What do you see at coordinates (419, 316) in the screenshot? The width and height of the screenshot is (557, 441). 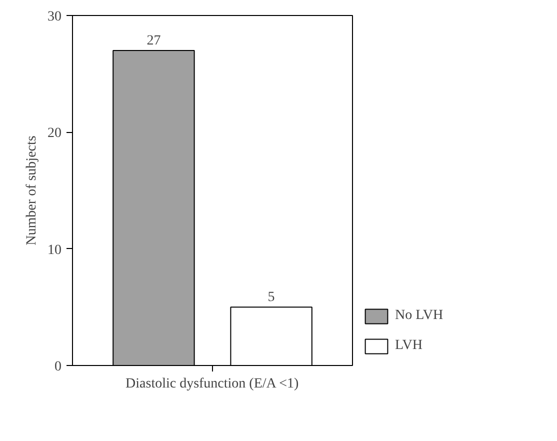 I see `legend-label: No LVH` at bounding box center [419, 316].